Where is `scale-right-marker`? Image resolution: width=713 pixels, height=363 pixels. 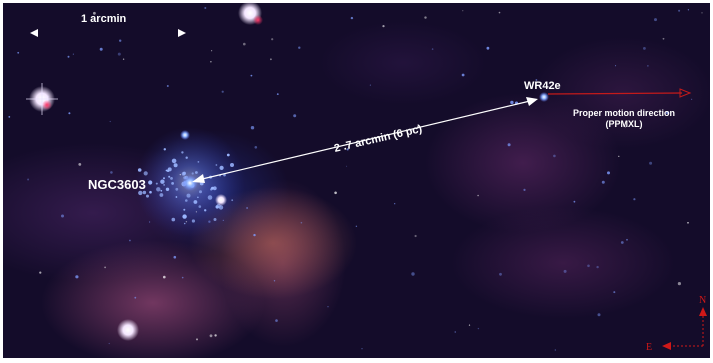 scale-right-marker is located at coordinates (182, 33).